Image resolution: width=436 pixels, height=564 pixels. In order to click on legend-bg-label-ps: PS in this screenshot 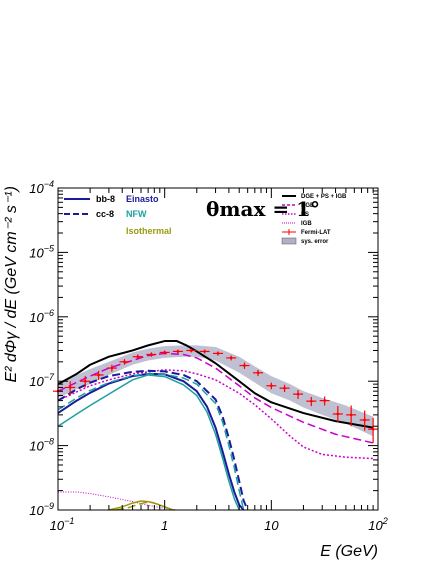, I will do `click(305, 215)`.